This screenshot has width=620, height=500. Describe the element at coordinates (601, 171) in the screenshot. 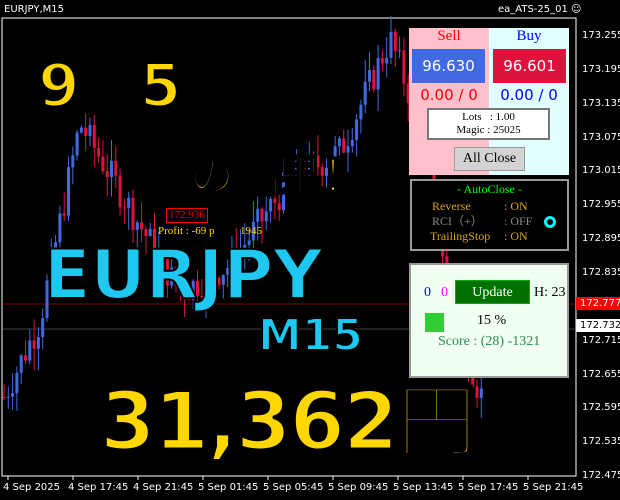

I see `price-tick: 173.015` at that location.